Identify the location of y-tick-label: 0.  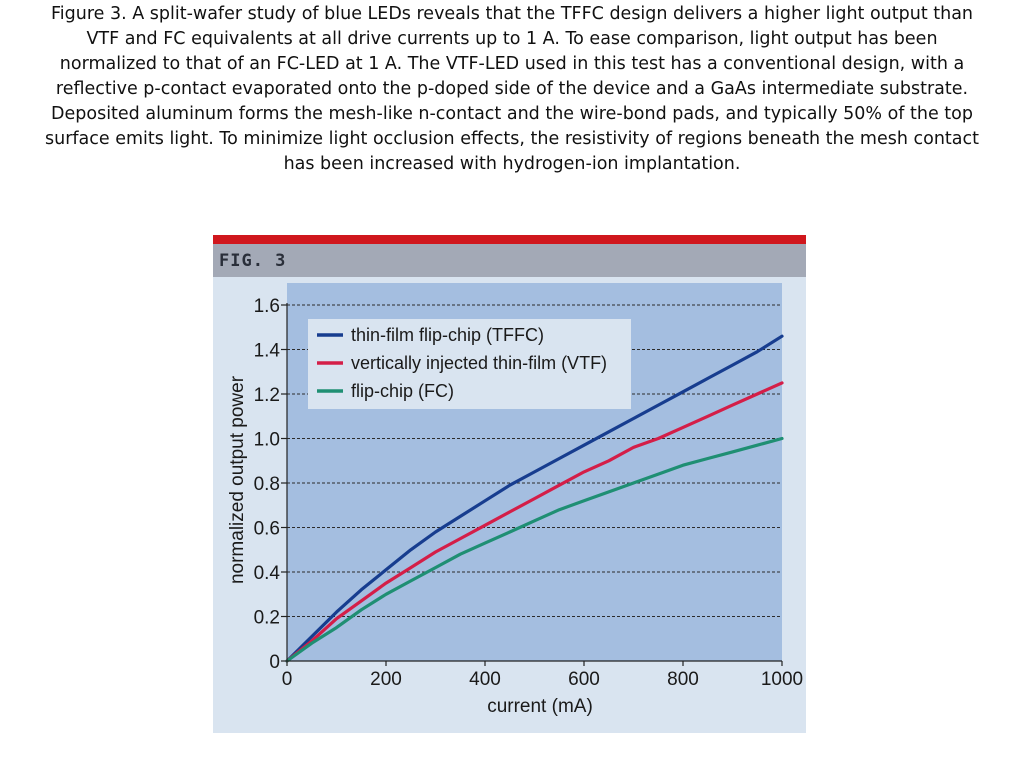
(274, 662).